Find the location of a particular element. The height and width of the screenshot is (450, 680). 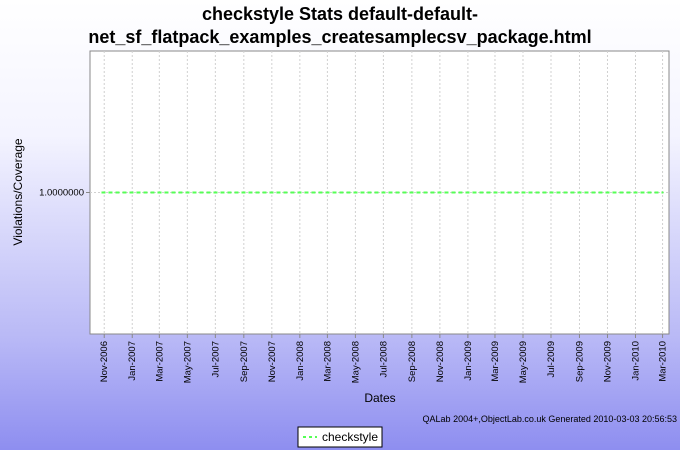

x-tick-label: Jul-2007 is located at coordinates (215, 359).